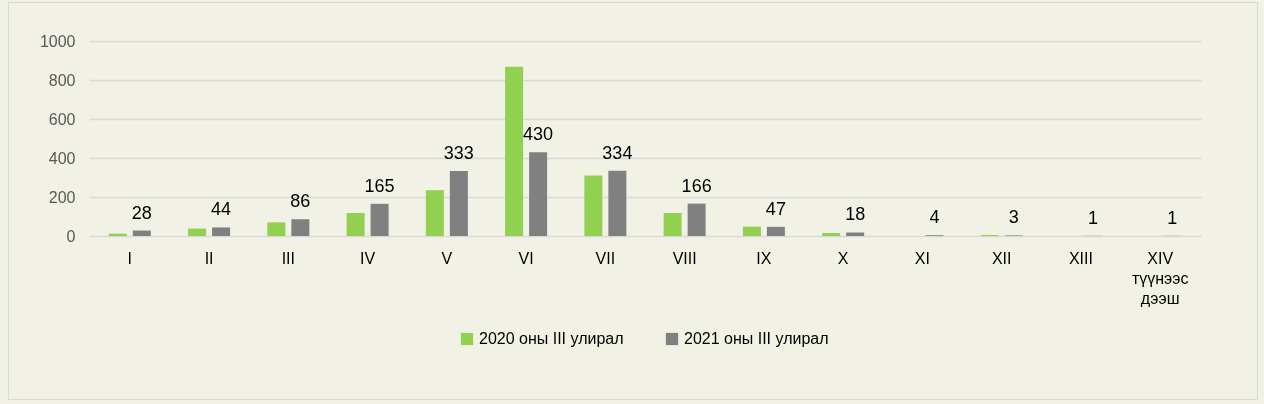 This screenshot has width=1264, height=404. Describe the element at coordinates (934, 217) in the screenshot. I see `data-label: 4` at that location.